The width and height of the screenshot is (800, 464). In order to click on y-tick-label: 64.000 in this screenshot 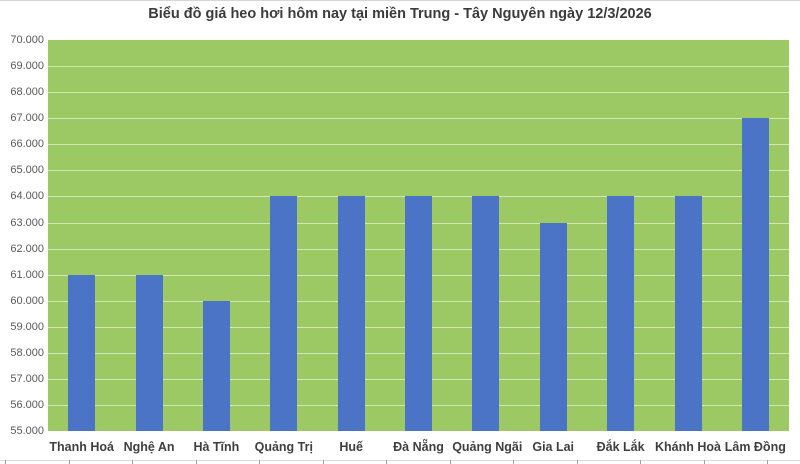, I will do `click(27, 196)`.